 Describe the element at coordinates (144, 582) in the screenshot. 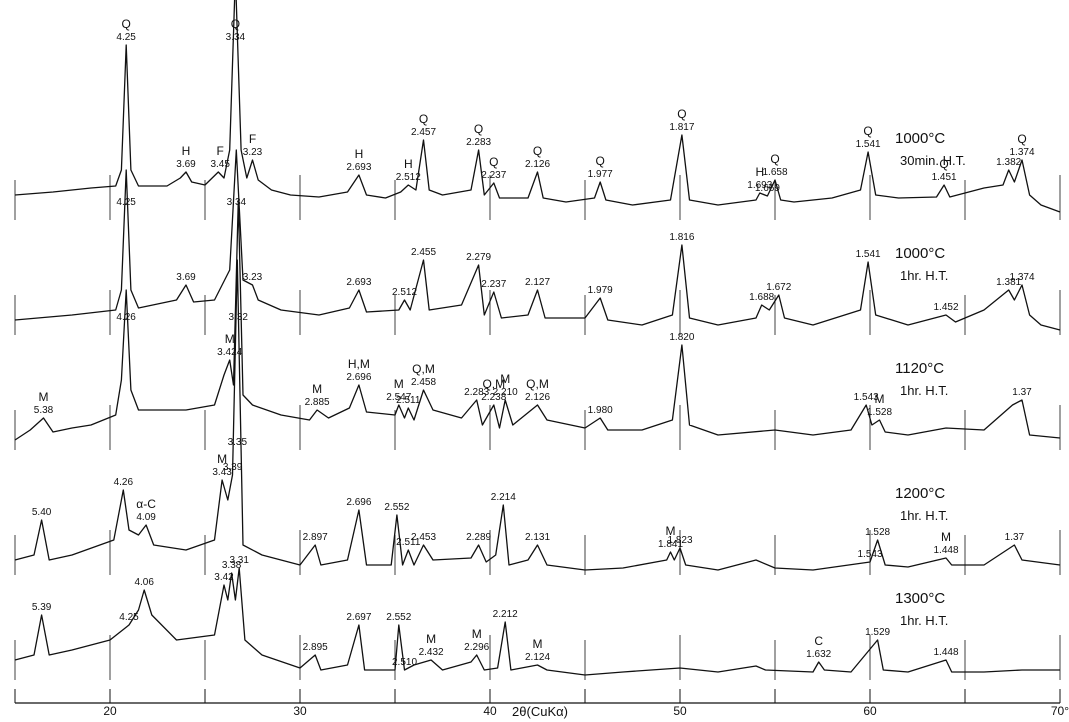

I see `peak-d-spacing: 4.06` at that location.